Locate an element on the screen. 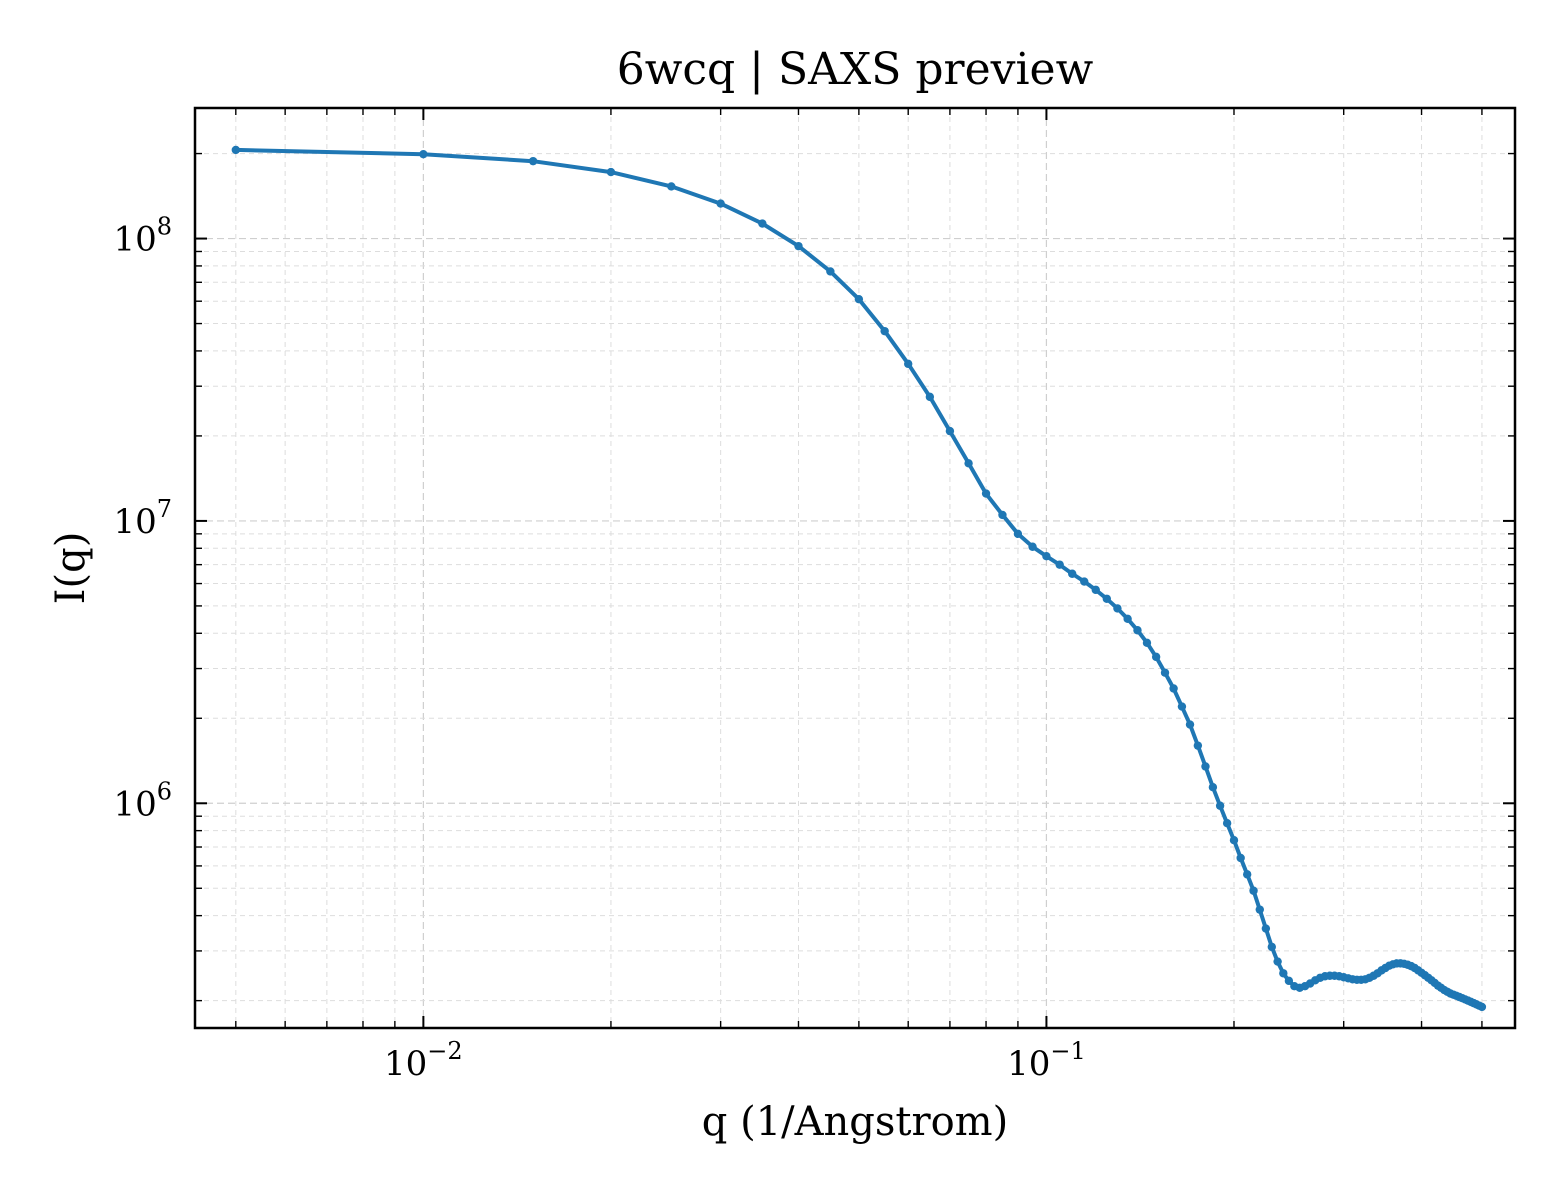 This screenshot has width=1560, height=1200. y-tick-label: 10⁸ is located at coordinates (142, 236).